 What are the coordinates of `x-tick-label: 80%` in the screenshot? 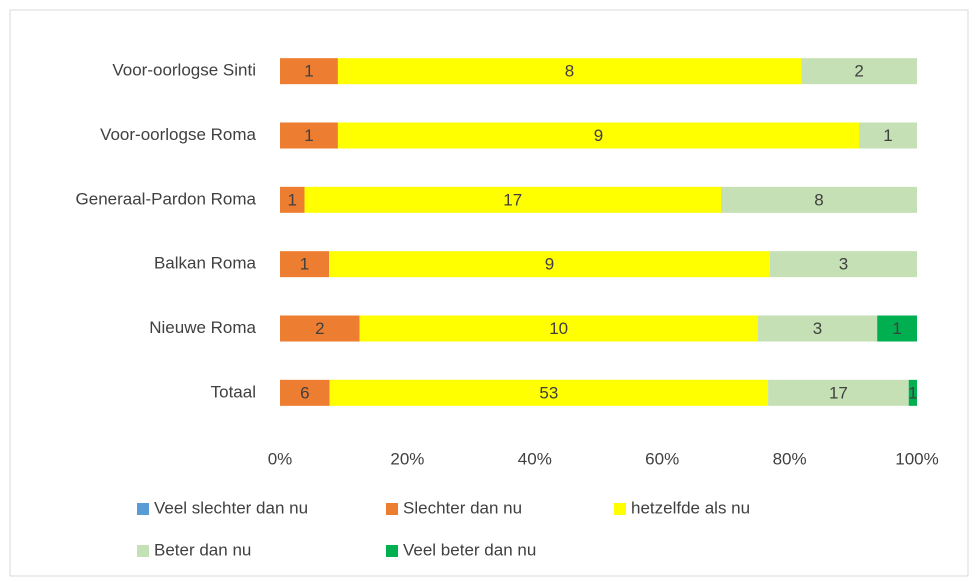 It's located at (790, 458).